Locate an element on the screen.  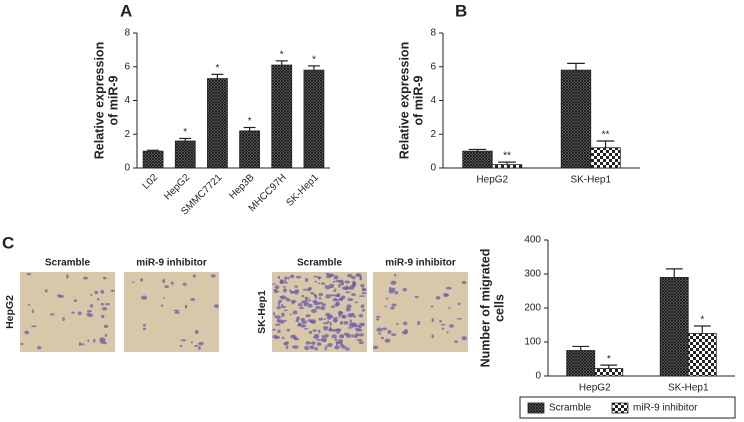
micrograph is located at coordinates (67, 312).